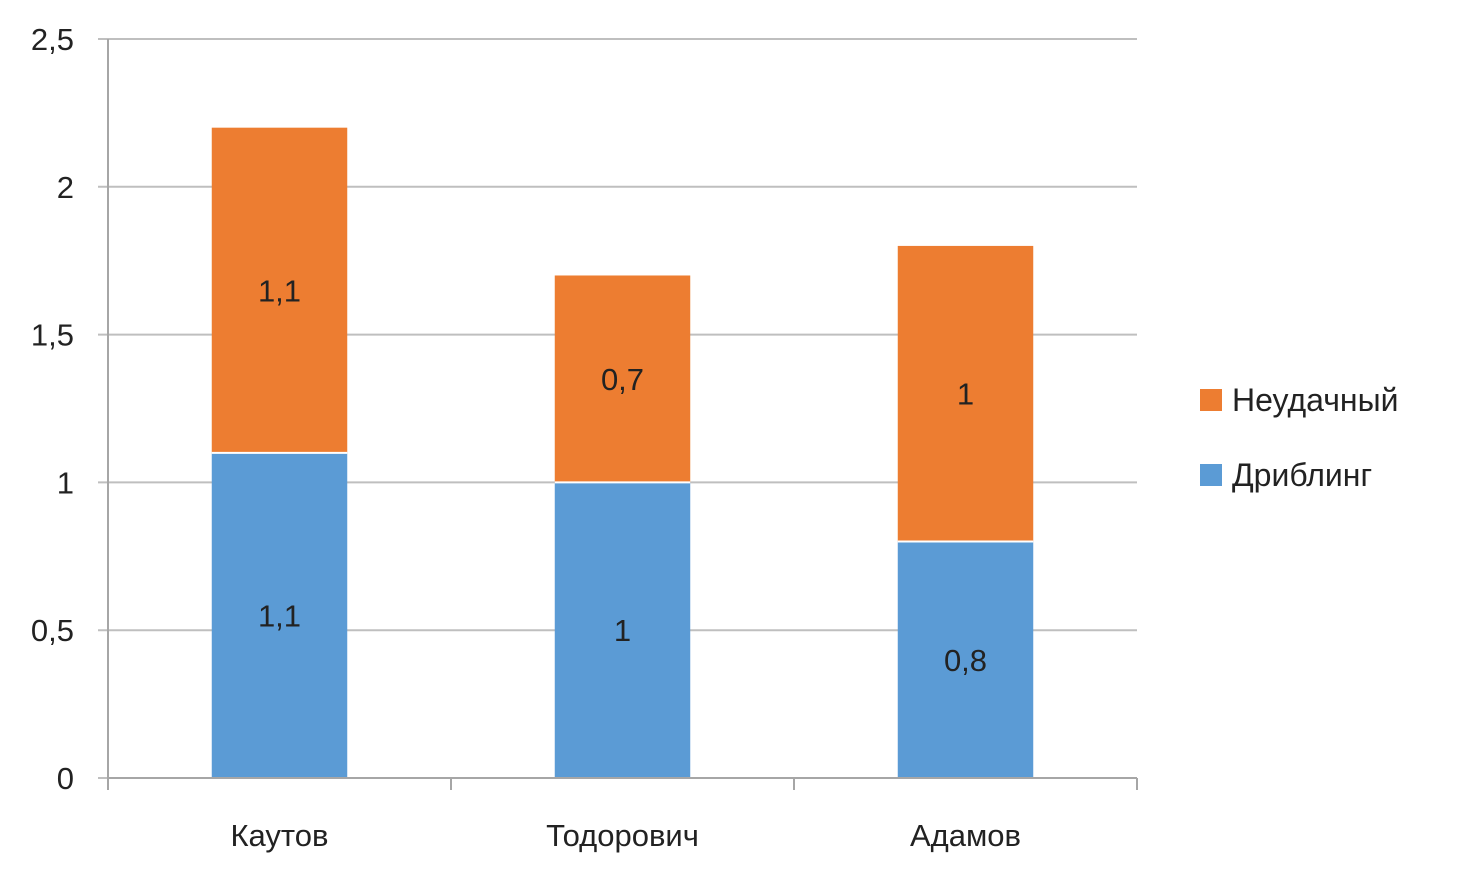  What do you see at coordinates (65, 187) in the screenshot?
I see `y-tick-label: 2` at bounding box center [65, 187].